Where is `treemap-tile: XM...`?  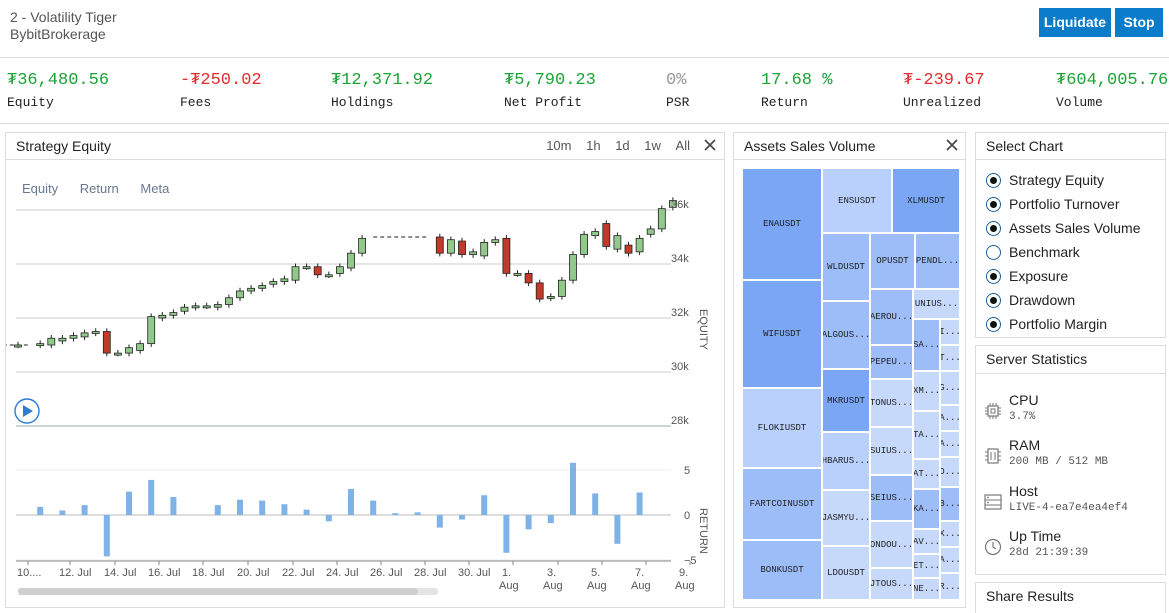
treemap-tile: XM... is located at coordinates (926, 391).